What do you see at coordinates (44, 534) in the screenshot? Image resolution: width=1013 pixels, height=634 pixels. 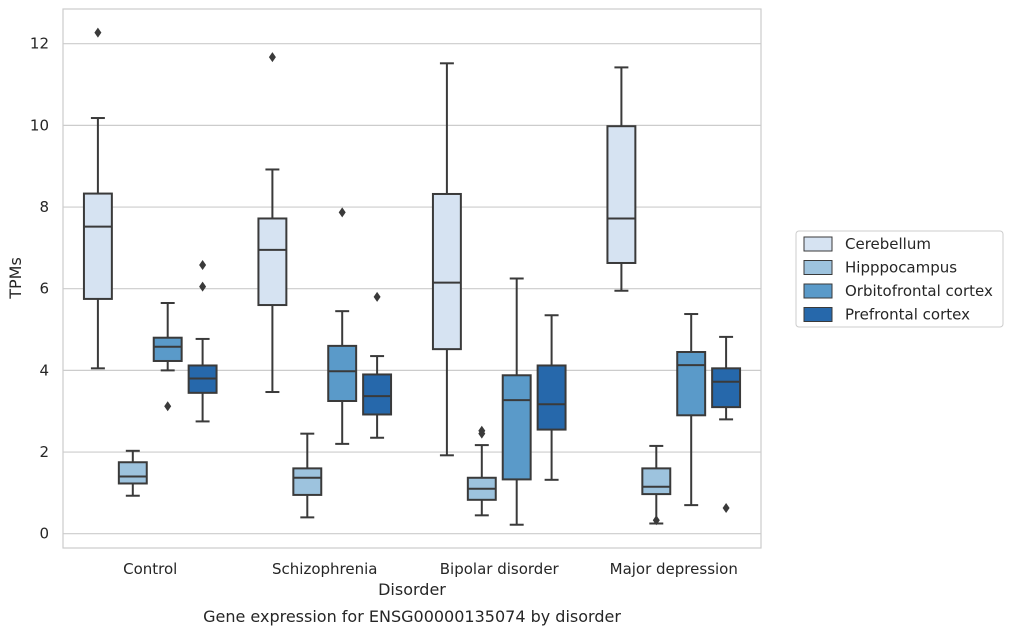 I see `y-tick-label: 0` at bounding box center [44, 534].